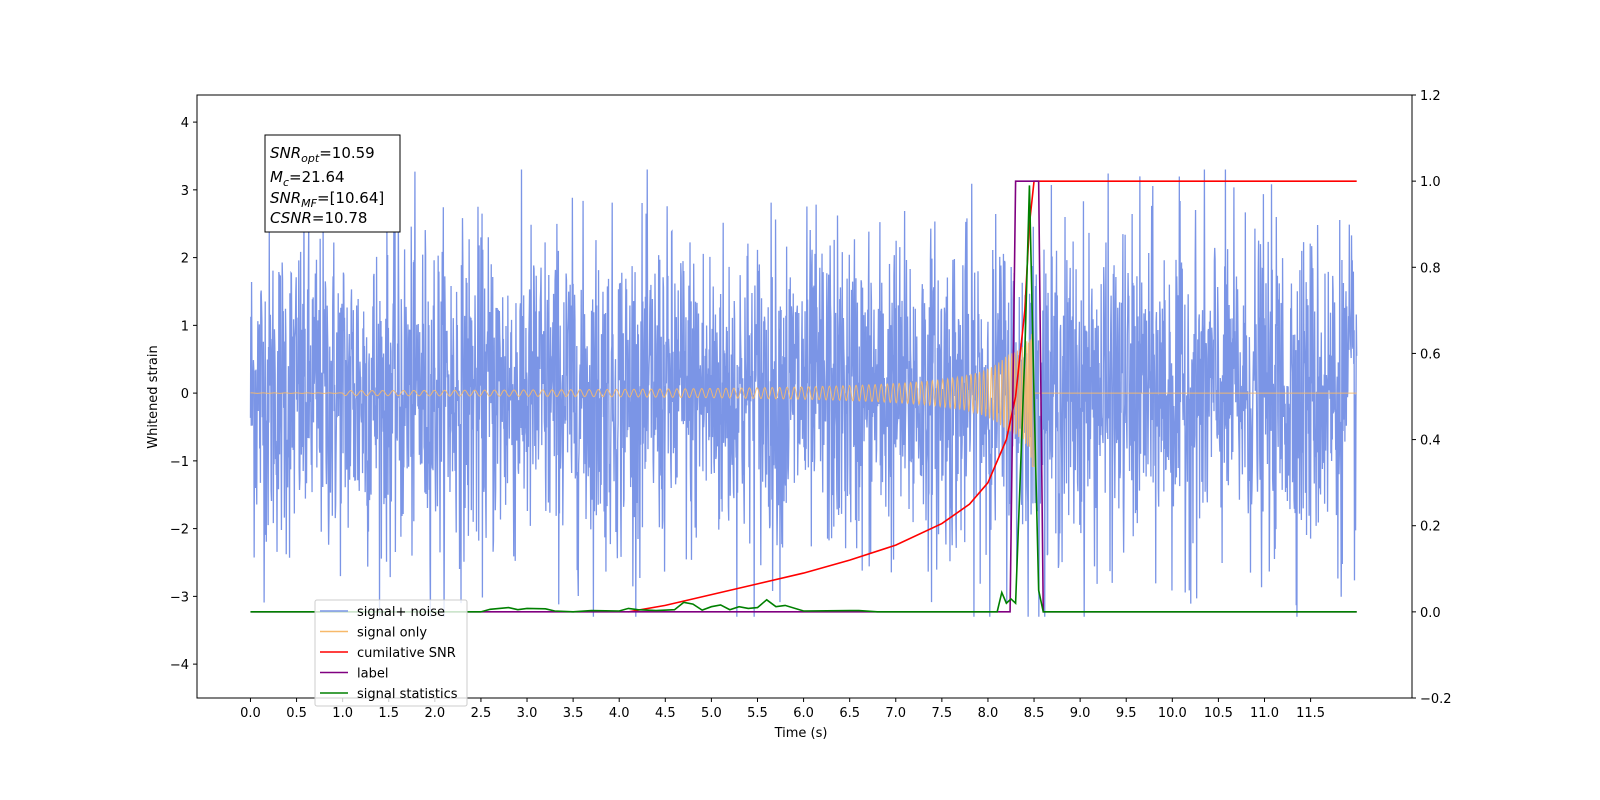 This screenshot has width=1600, height=800. Describe the element at coordinates (342, 713) in the screenshot. I see `x-tick-label: 1.0` at that location.